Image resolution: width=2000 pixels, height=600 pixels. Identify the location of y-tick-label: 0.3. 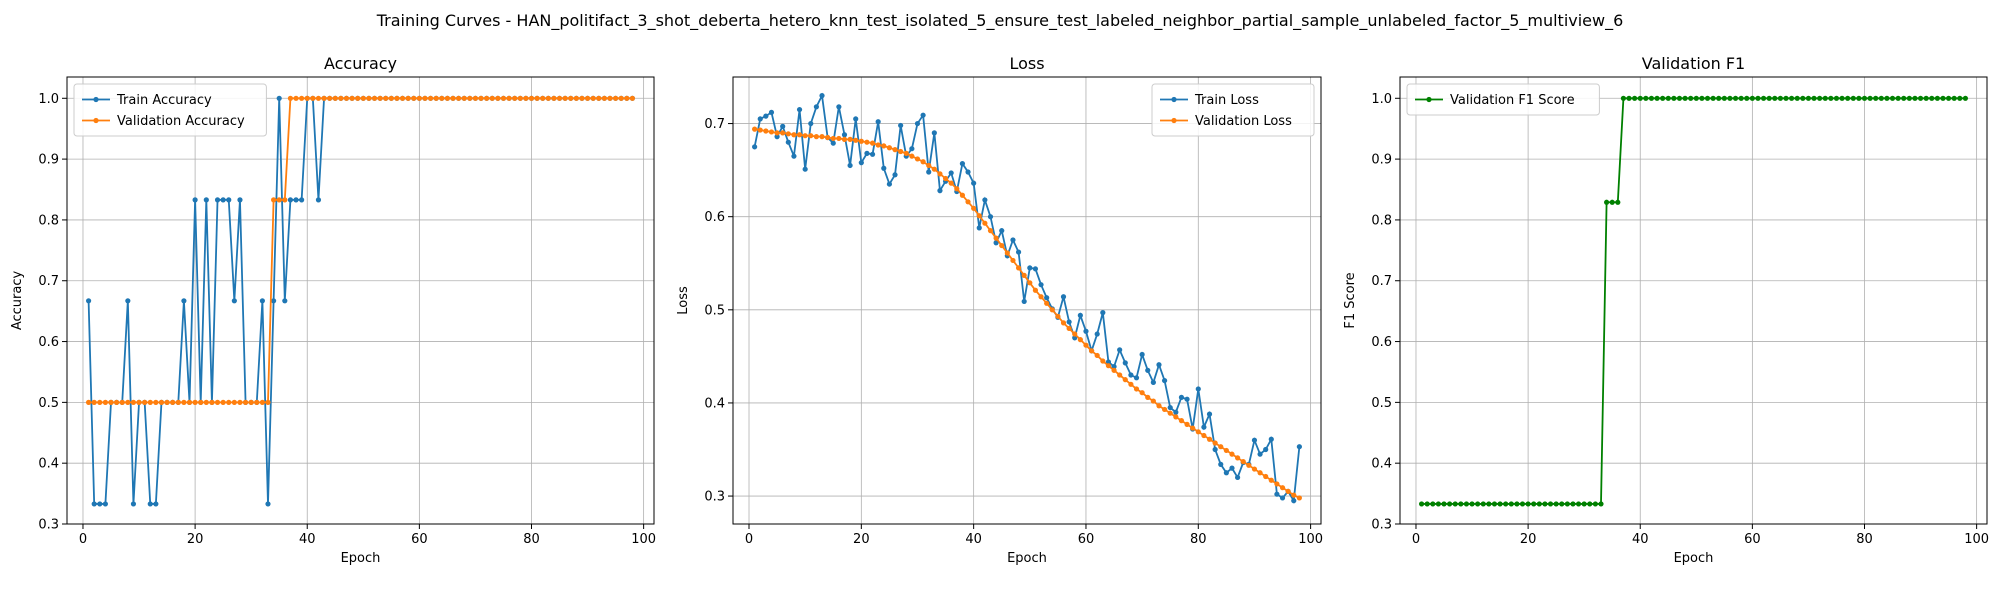
(1381, 525).